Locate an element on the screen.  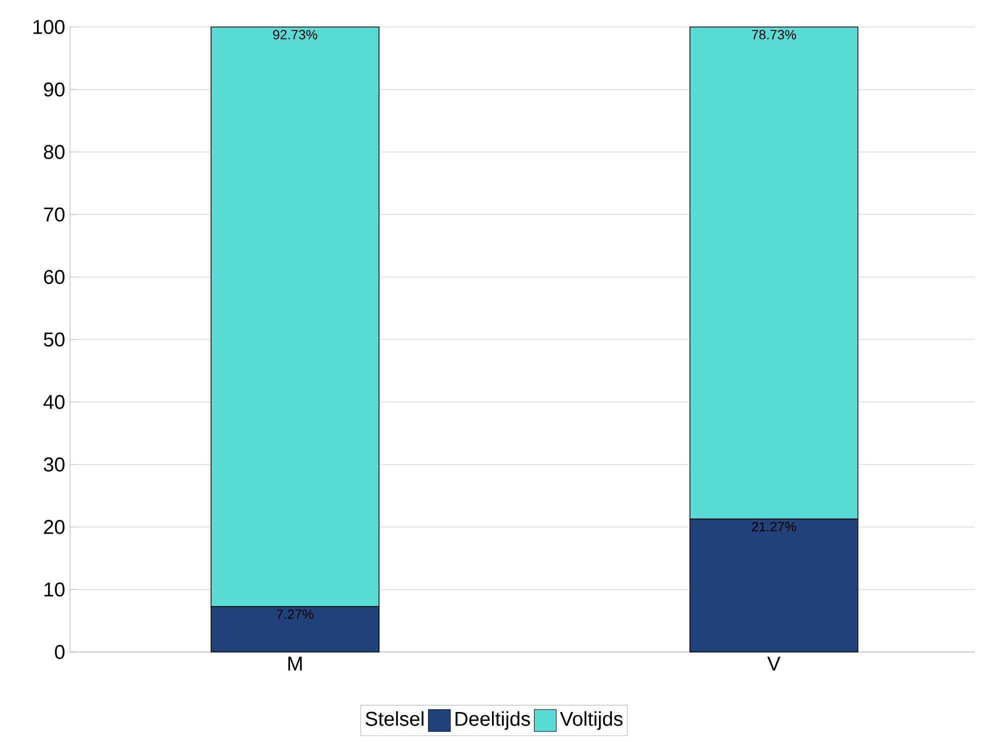
data-label: 21.27% is located at coordinates (774, 527).